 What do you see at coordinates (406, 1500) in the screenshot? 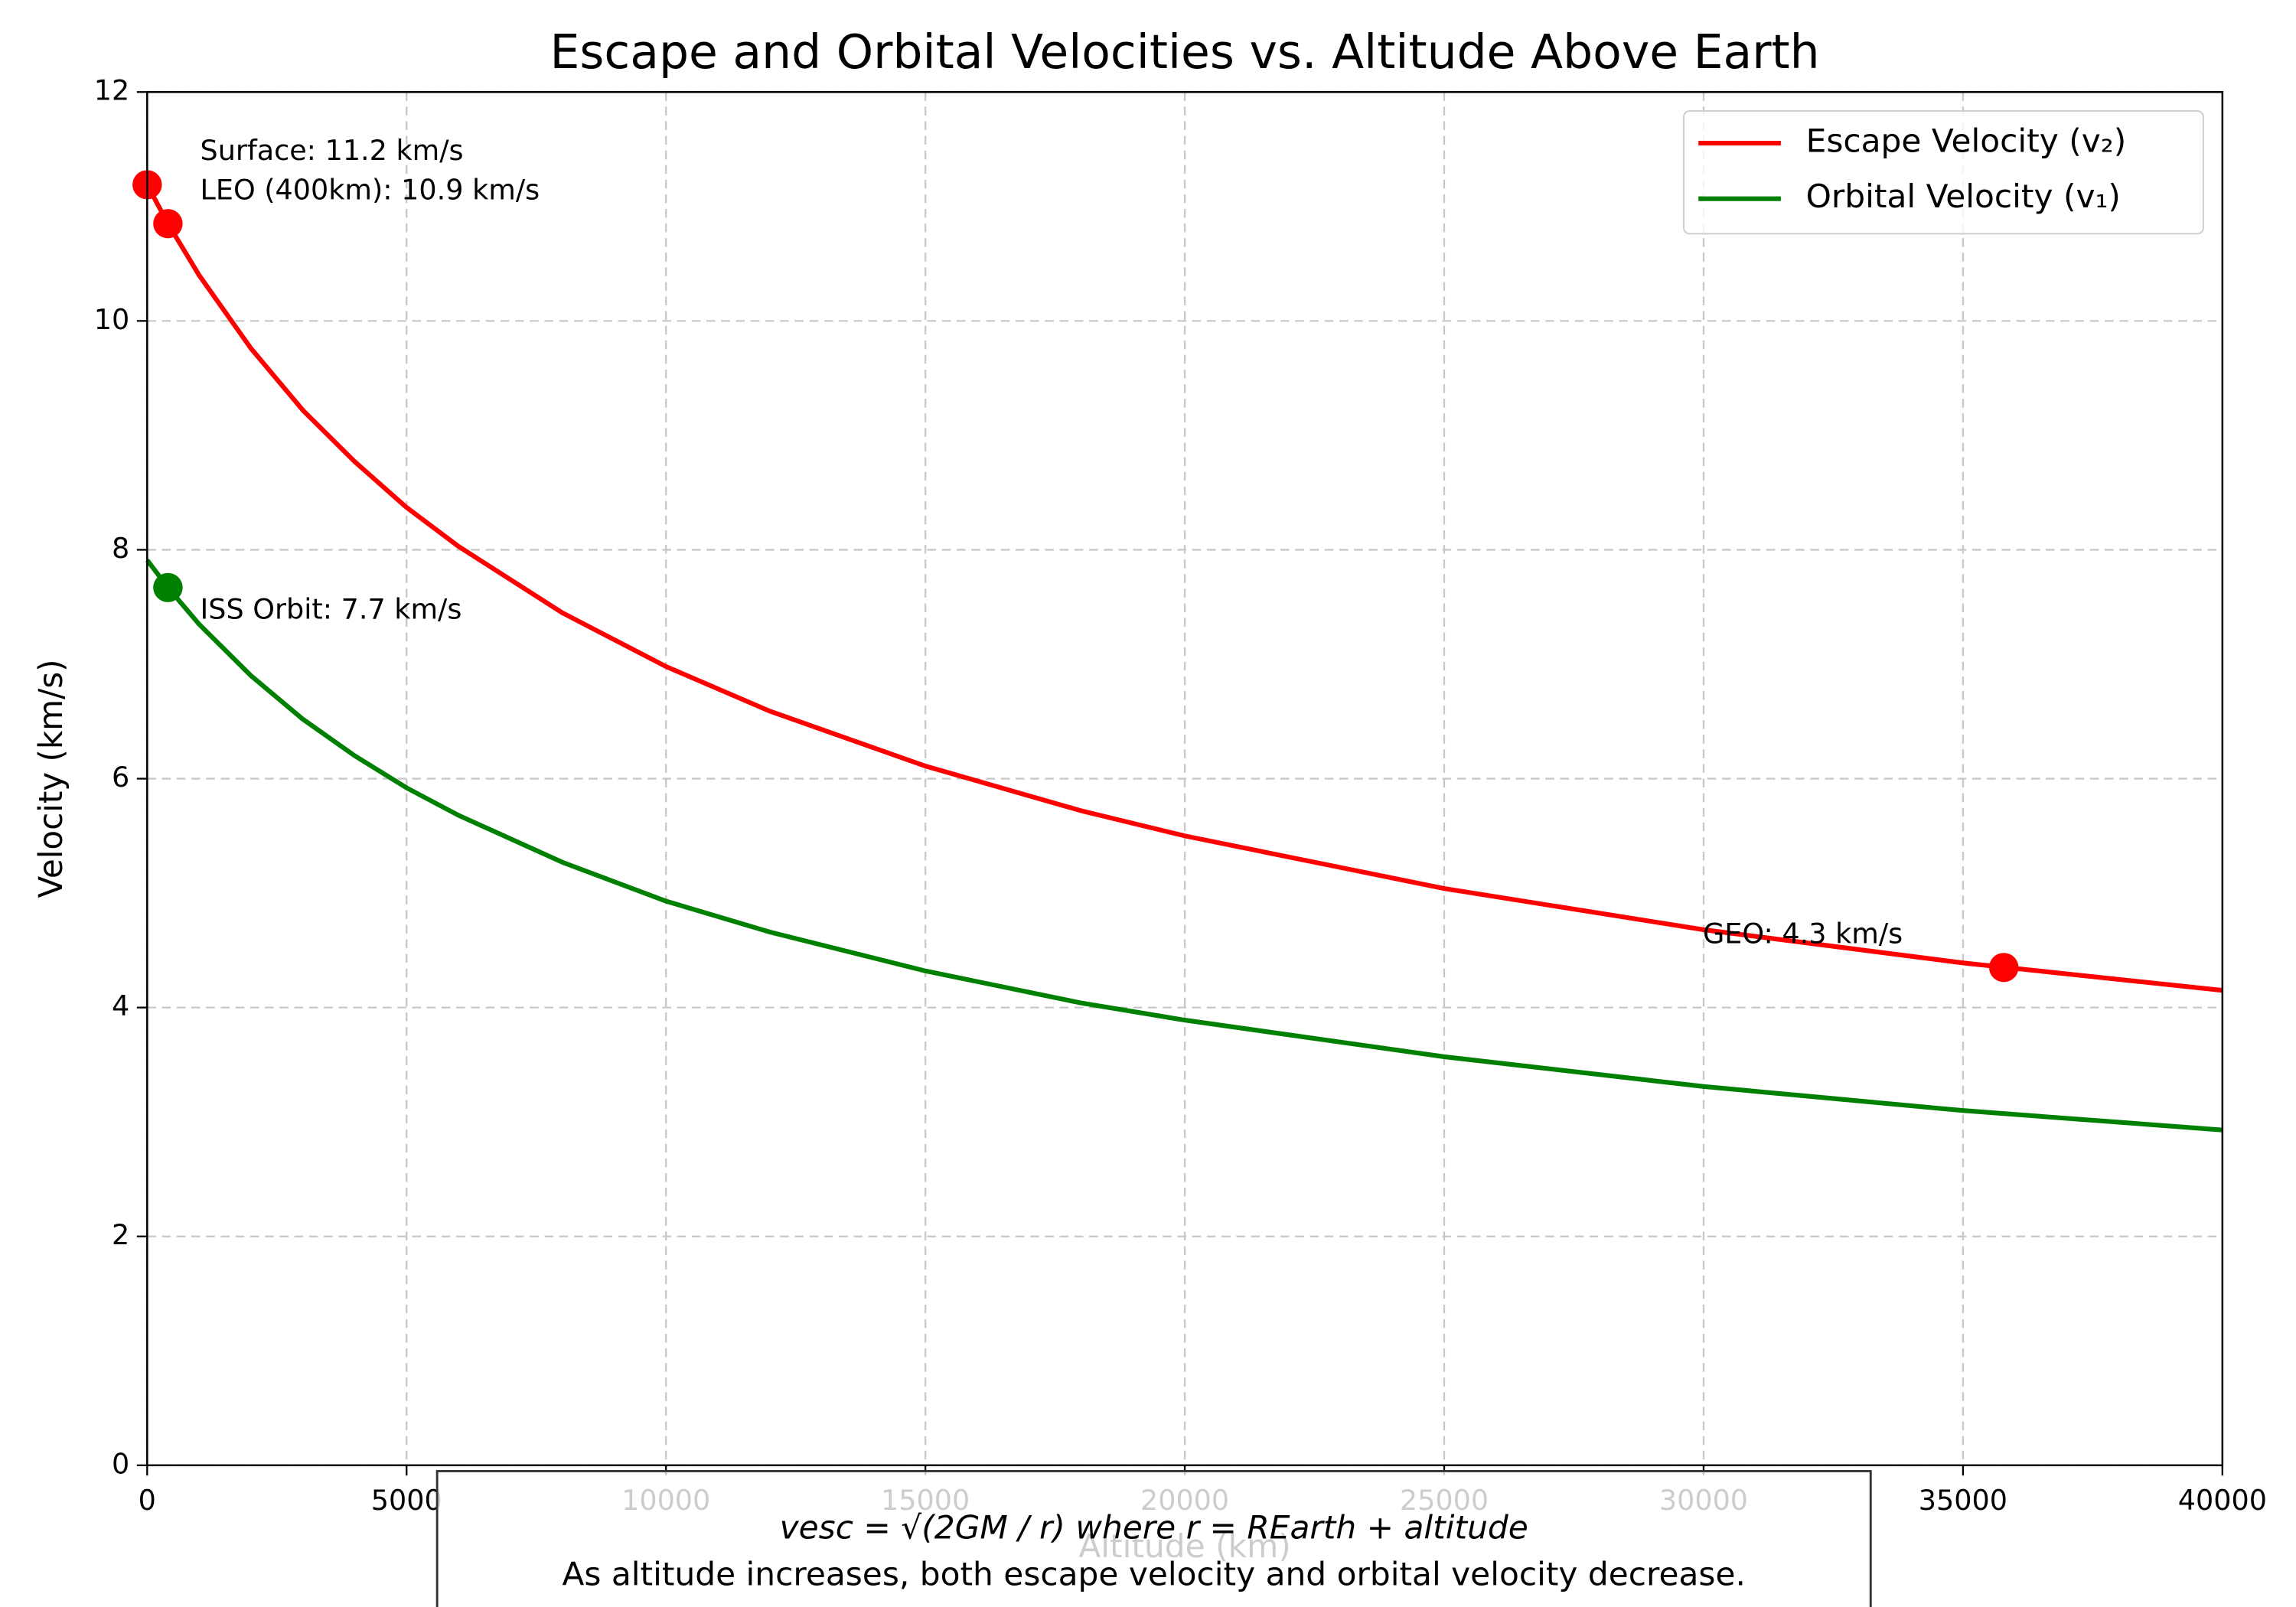
I see `x-tick-label: 5000` at bounding box center [406, 1500].